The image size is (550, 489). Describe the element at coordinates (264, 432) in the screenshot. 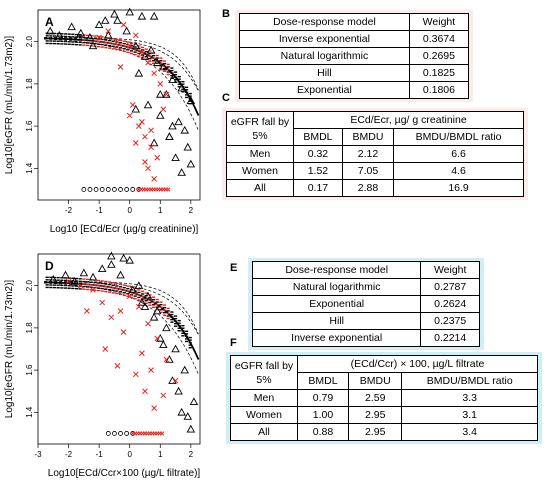

I see `cell: All` at that location.